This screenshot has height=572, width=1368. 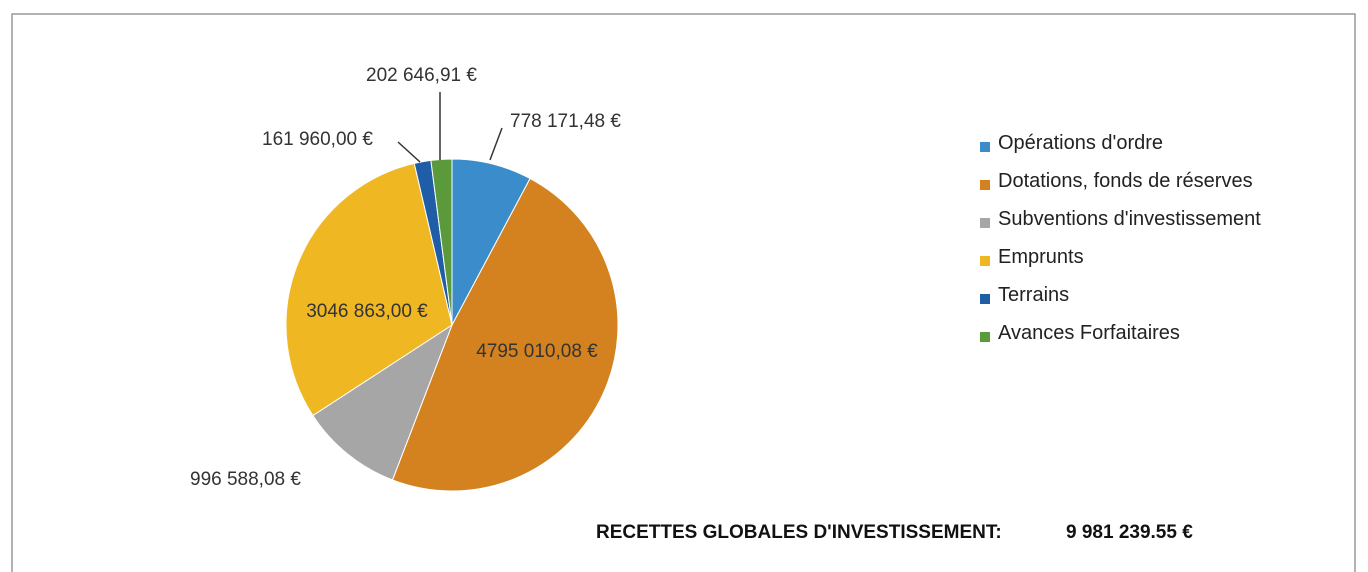 I want to click on data-label: 778 171,48 €, so click(x=565, y=121).